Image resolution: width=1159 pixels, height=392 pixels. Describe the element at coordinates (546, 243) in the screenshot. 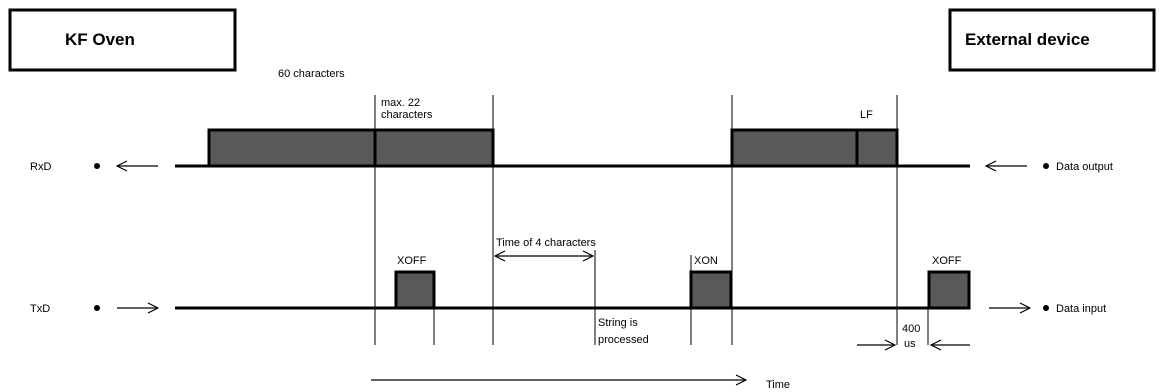

I see `time-of-4-label: Time of 4 characters` at that location.